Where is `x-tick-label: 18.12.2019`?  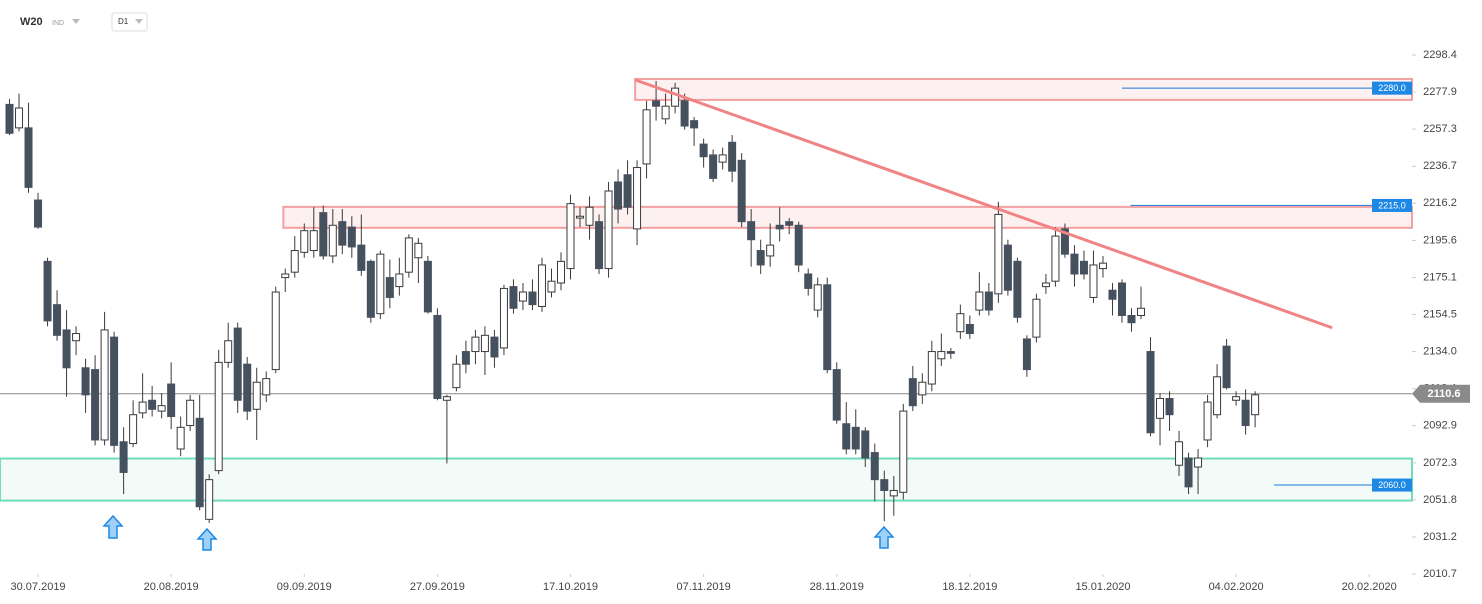 x-tick-label: 18.12.2019 is located at coordinates (969, 587).